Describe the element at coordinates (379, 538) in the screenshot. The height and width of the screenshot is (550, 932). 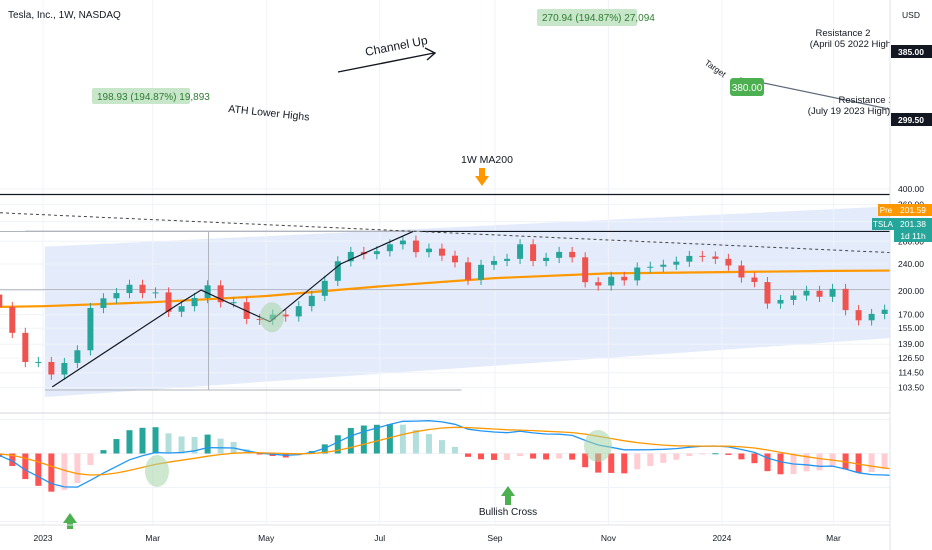
I see `time-tick-label: Jul` at that location.